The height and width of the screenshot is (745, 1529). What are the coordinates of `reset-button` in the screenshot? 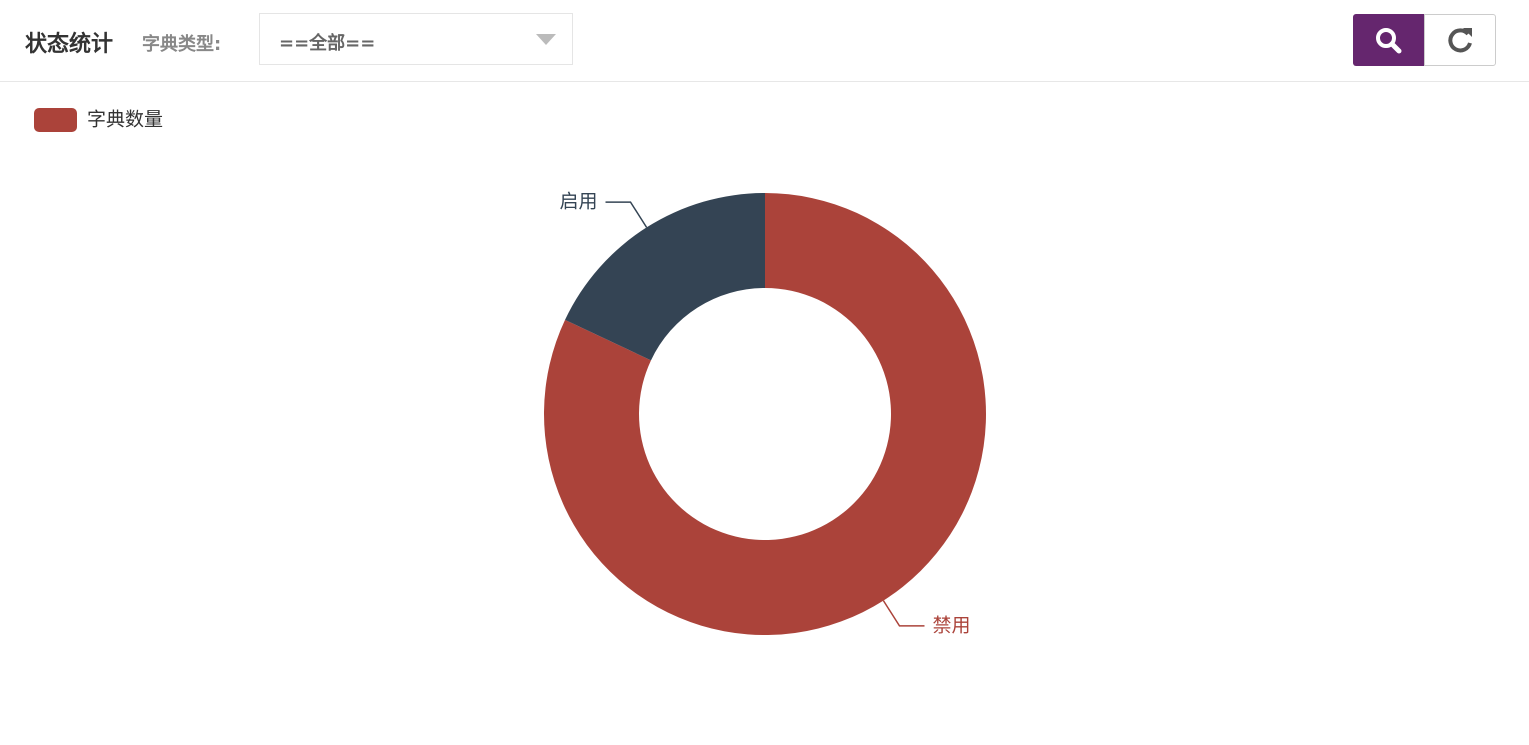 It's located at (1460, 40).